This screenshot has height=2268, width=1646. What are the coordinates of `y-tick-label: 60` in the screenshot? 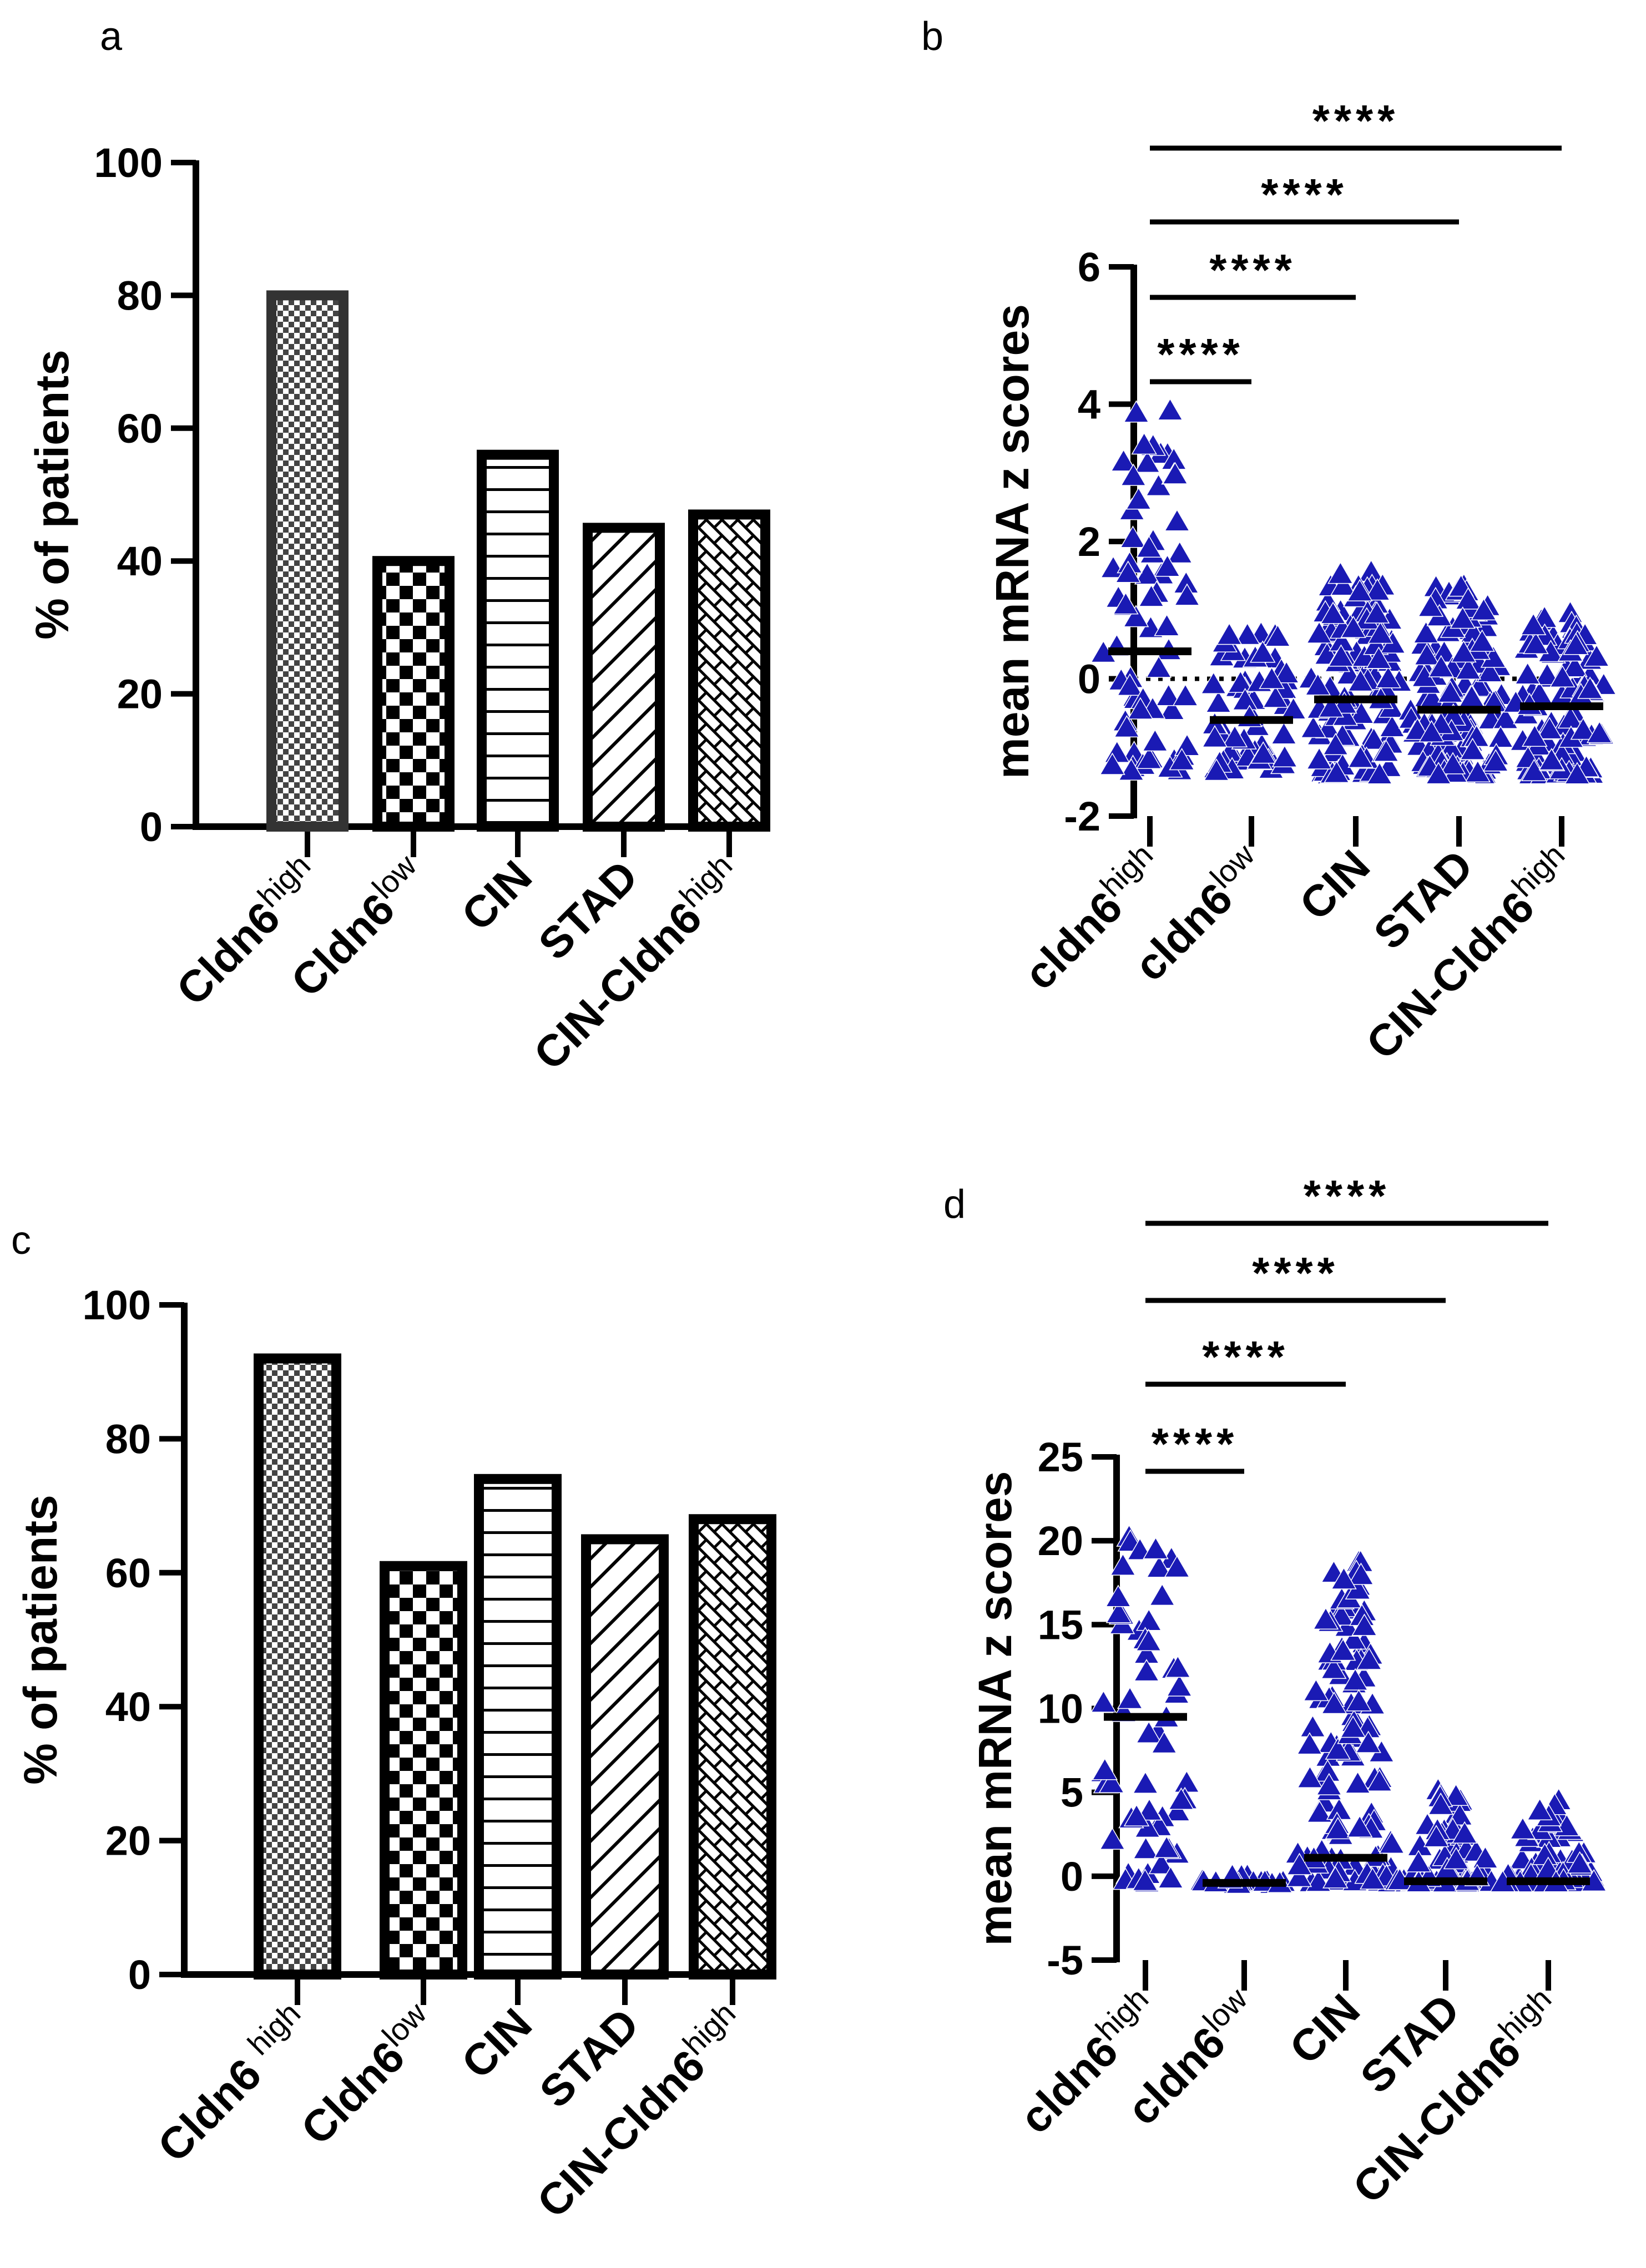 It's located at (140, 429).